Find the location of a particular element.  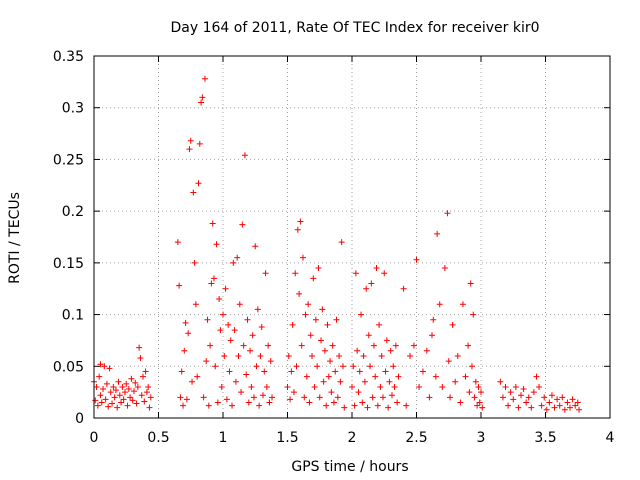

x-tick-label: 2 is located at coordinates (352, 438).